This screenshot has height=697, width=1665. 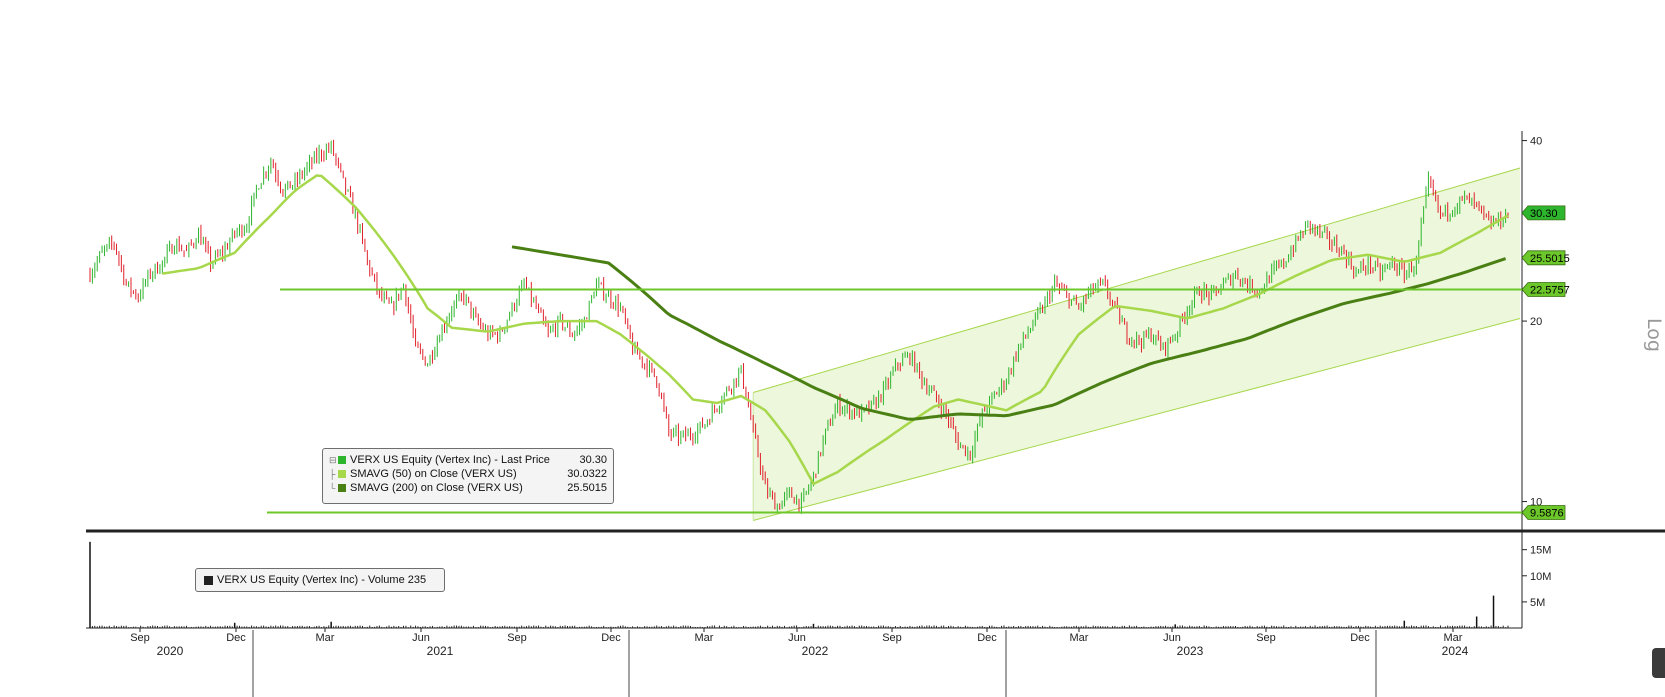 What do you see at coordinates (342, 488) in the screenshot?
I see `legend-swatch-sma200` at bounding box center [342, 488].